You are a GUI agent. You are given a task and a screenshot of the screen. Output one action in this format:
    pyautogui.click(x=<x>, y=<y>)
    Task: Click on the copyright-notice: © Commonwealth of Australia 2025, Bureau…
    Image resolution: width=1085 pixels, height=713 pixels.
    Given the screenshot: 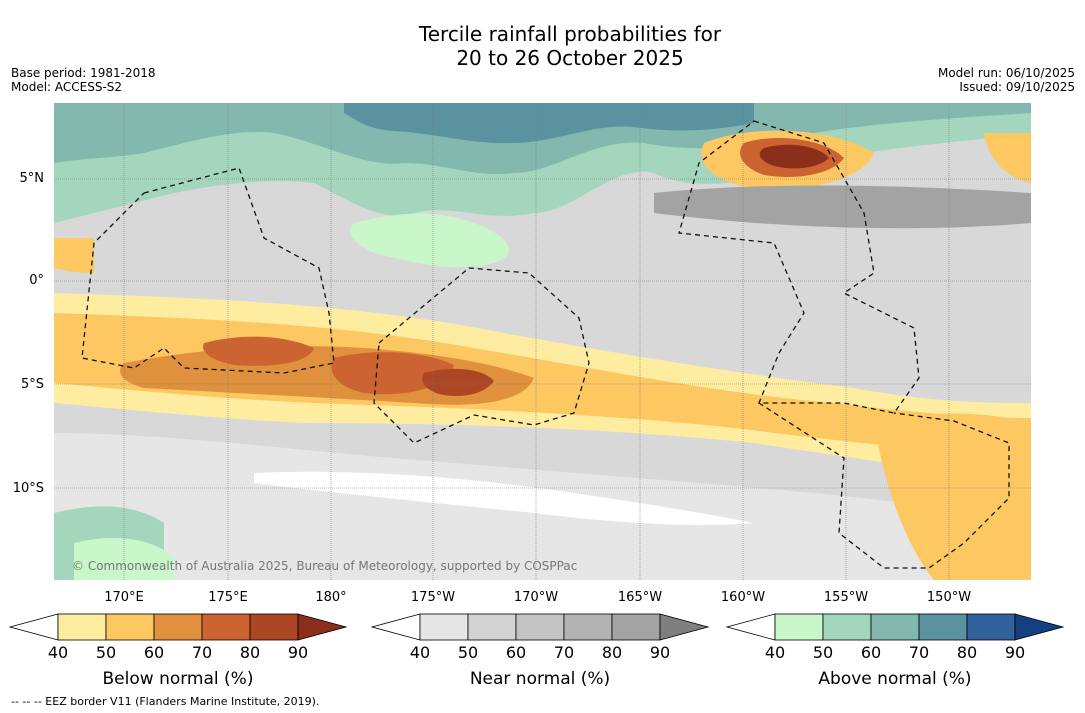 What is the action you would take?
    pyautogui.click(x=325, y=566)
    